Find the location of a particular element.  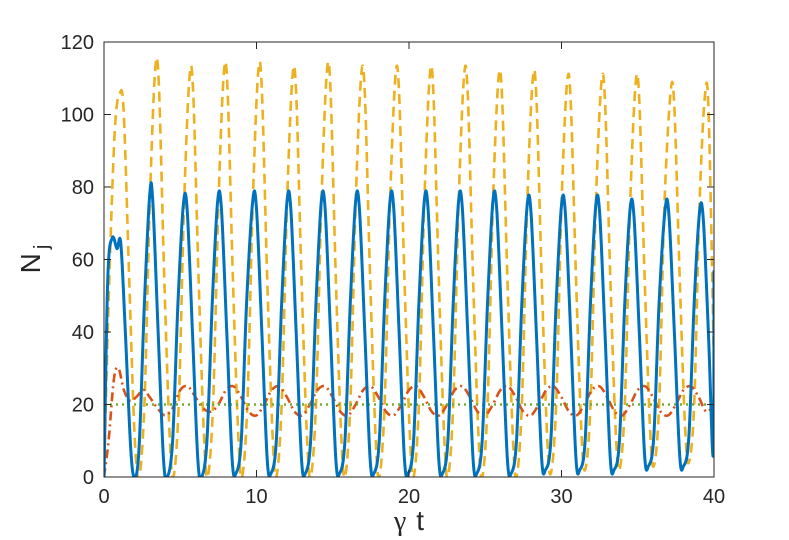

x-axis-label: γ t is located at coordinates (408, 521).